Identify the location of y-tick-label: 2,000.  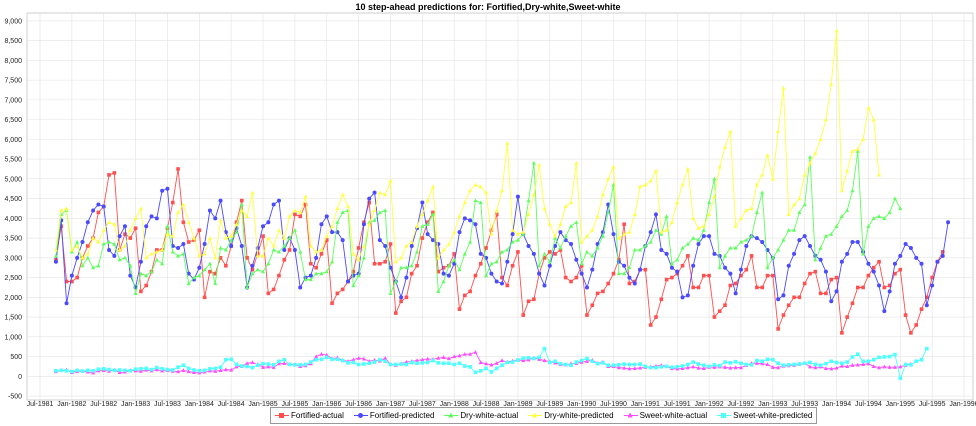
(13, 298).